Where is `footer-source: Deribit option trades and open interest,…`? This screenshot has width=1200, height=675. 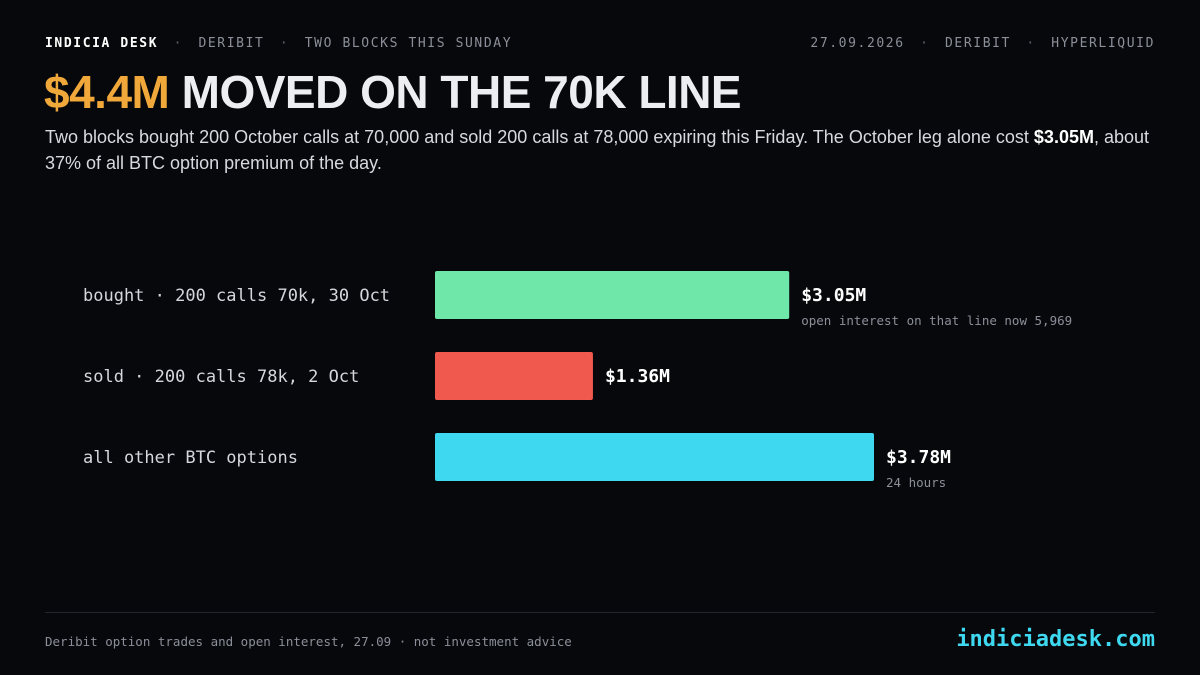
footer-source: Deribit option trades and open interest,… is located at coordinates (308, 641).